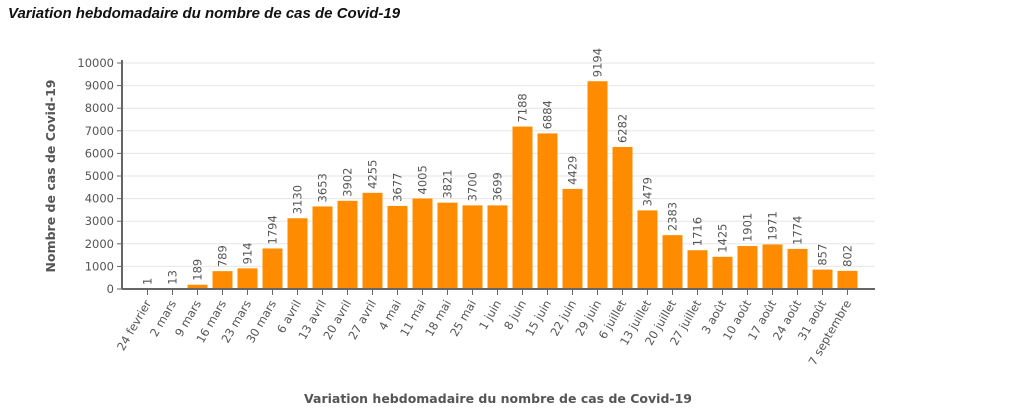 The width and height of the screenshot is (1022, 419). What do you see at coordinates (598, 62) in the screenshot?
I see `bar-value-label: 9194` at bounding box center [598, 62].